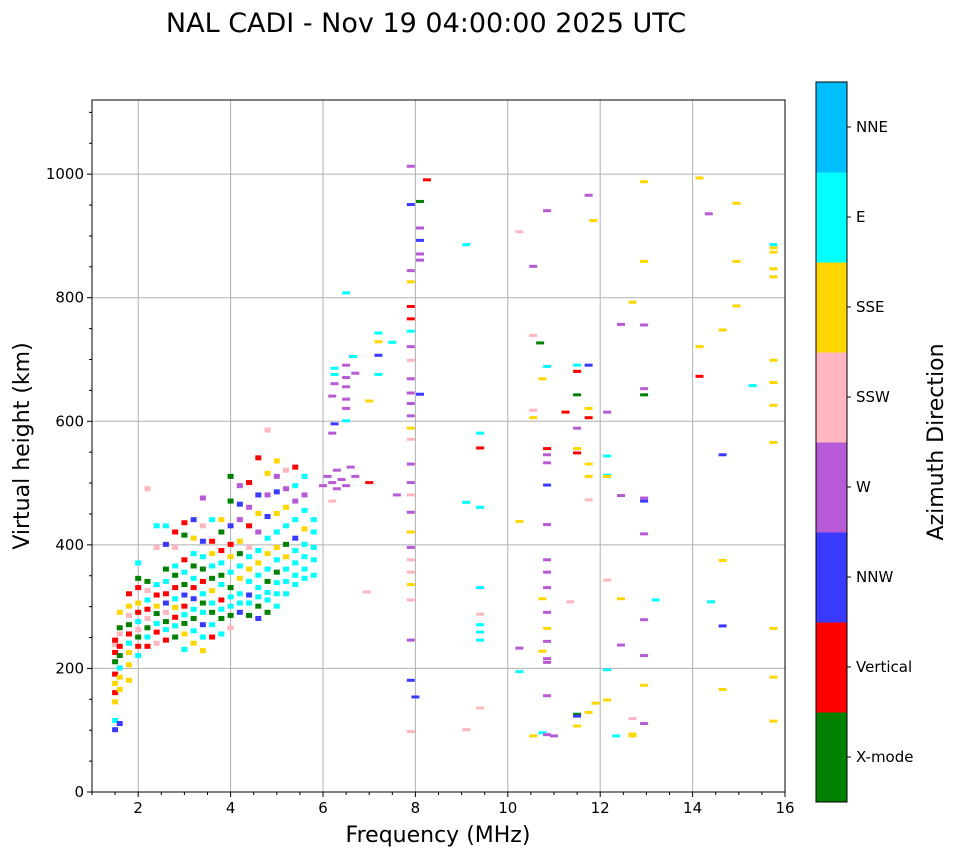 This screenshot has width=958, height=861. I want to click on colorbar-tick-label: SSE, so click(870, 307).